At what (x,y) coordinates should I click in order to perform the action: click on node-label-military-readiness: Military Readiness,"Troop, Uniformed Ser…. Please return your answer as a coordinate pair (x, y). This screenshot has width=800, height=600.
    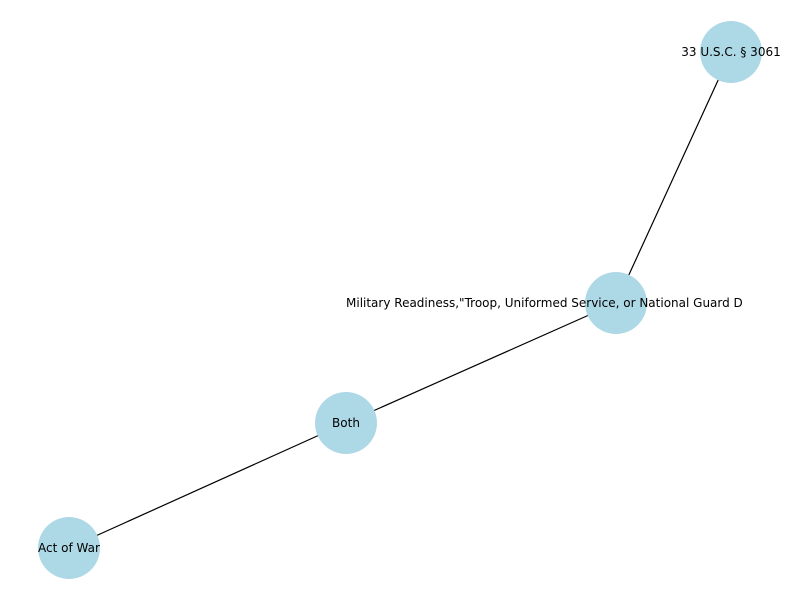
    Looking at the image, I should click on (544, 303).